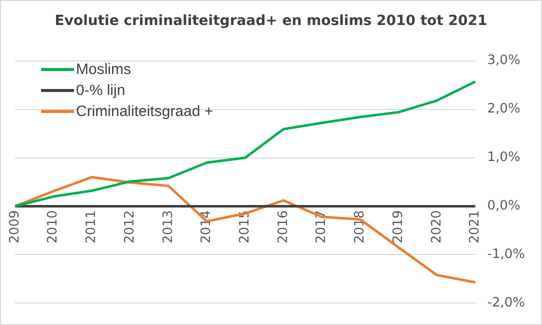  What do you see at coordinates (103, 69) in the screenshot?
I see `legend-label: Moslims` at bounding box center [103, 69].